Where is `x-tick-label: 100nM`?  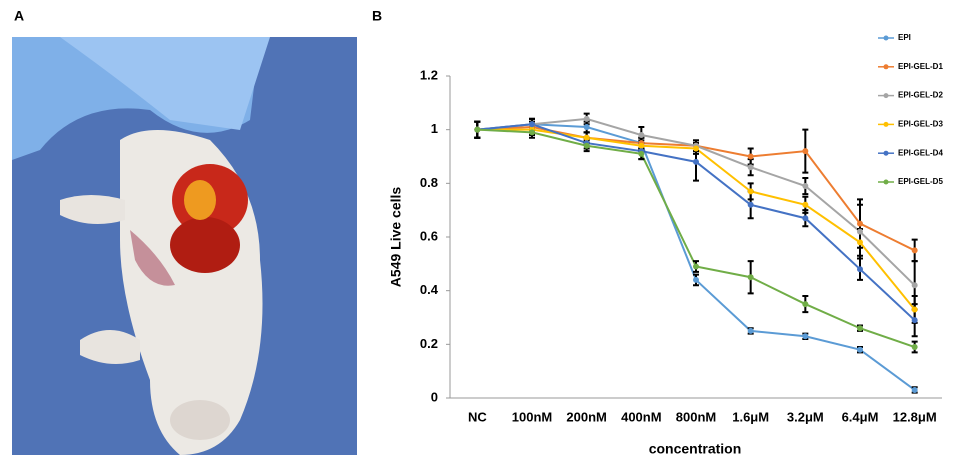 x-tick-label: 100nM is located at coordinates (532, 416).